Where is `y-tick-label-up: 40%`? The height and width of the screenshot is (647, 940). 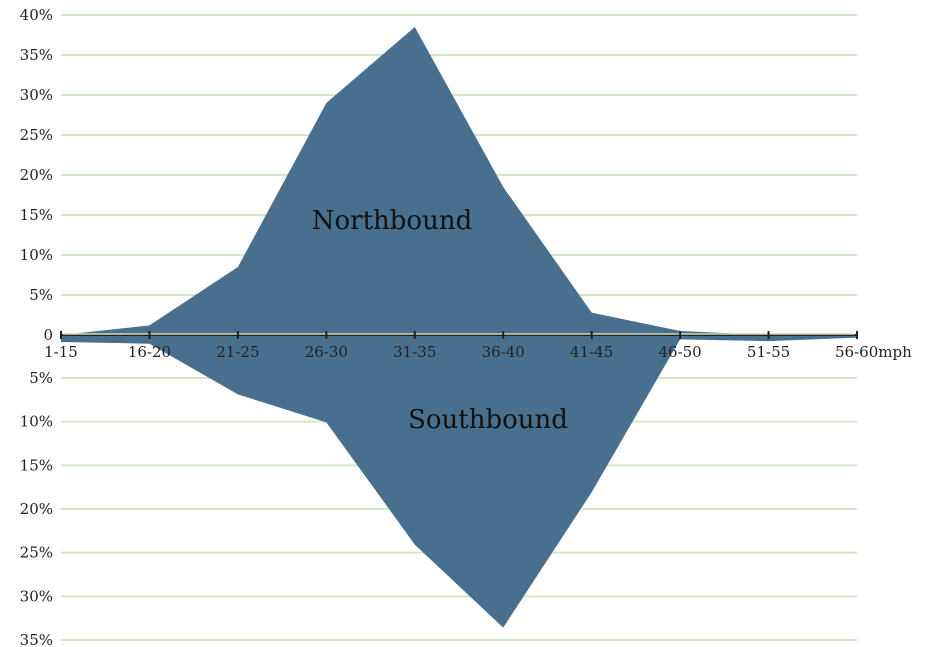 y-tick-label-up: 40% is located at coordinates (36, 15).